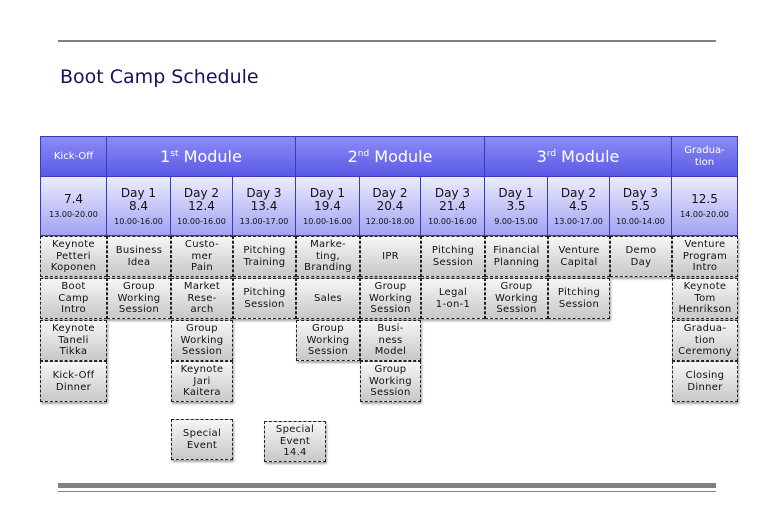  Describe the element at coordinates (73, 298) in the screenshot. I see `session-cell: Boot Camp Intro` at that location.